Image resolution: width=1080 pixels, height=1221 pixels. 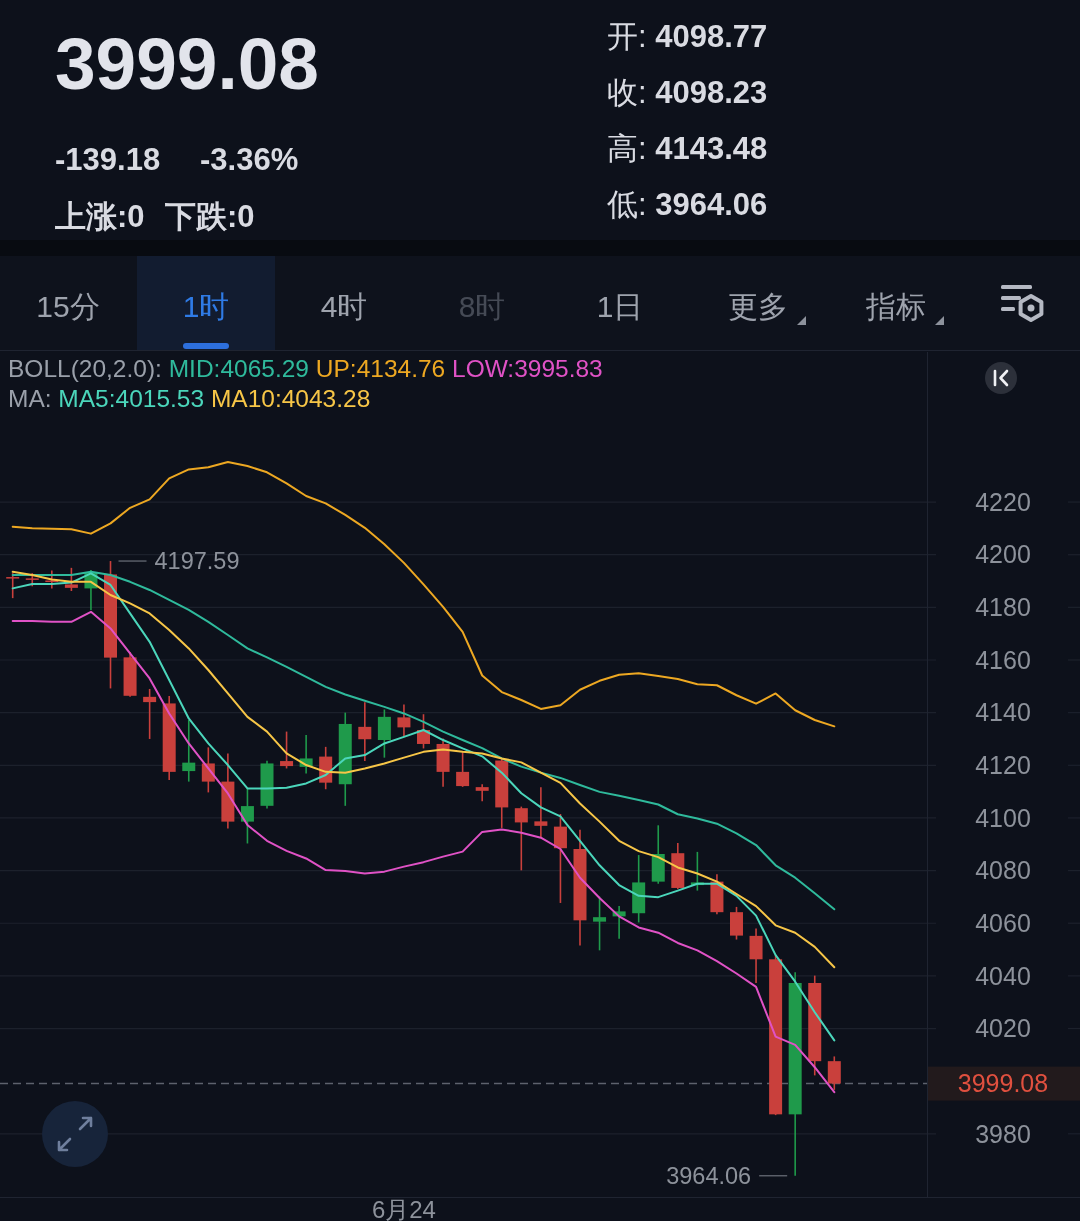 What do you see at coordinates (209, 216) in the screenshot?
I see `text: 下跌:0` at bounding box center [209, 216].